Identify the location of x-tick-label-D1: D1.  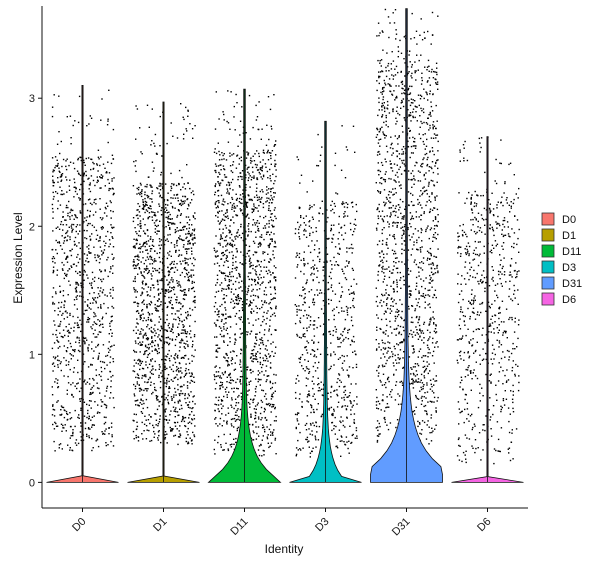
(160, 525).